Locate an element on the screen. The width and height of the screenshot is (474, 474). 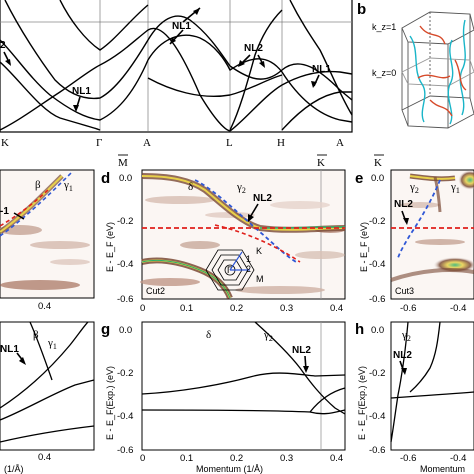
inset-M: M is located at coordinates (260, 279).